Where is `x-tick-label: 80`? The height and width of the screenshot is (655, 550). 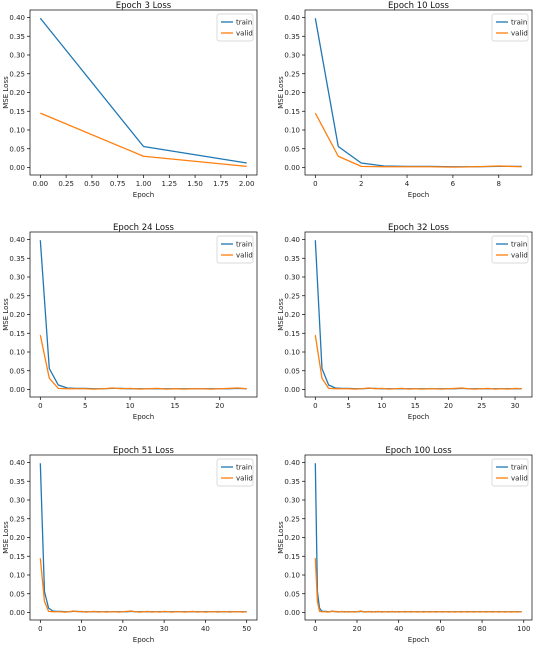
x-tick-label: 80 is located at coordinates (482, 629).